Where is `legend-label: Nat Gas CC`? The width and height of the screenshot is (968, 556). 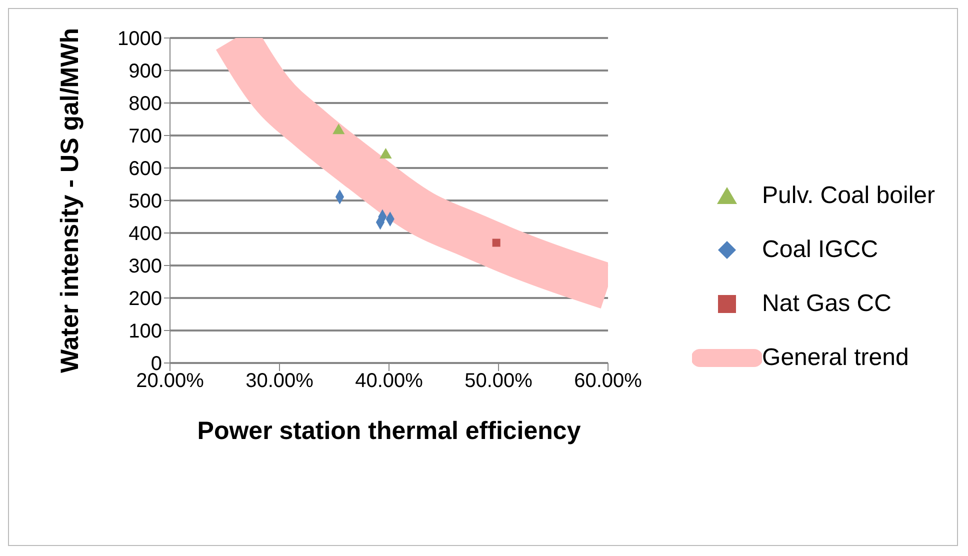 legend-label: Nat Gas CC is located at coordinates (827, 304).